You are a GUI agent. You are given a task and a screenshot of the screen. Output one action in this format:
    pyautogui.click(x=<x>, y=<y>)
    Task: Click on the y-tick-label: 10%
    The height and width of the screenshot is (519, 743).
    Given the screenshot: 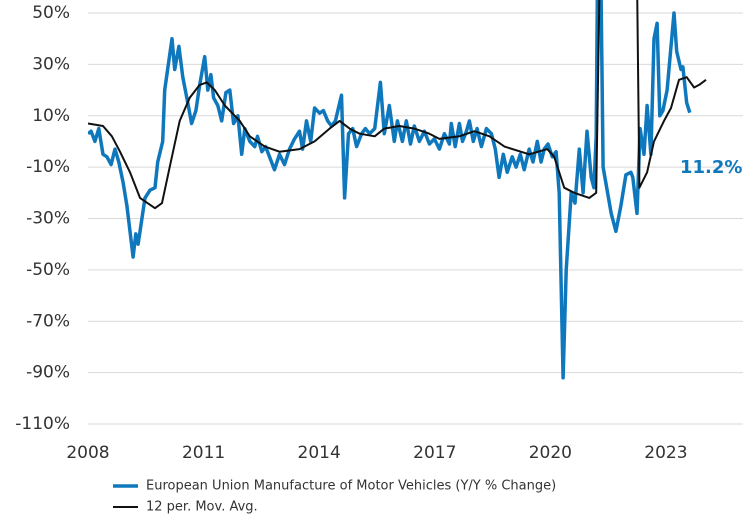 What is the action you would take?
    pyautogui.click(x=51, y=116)
    